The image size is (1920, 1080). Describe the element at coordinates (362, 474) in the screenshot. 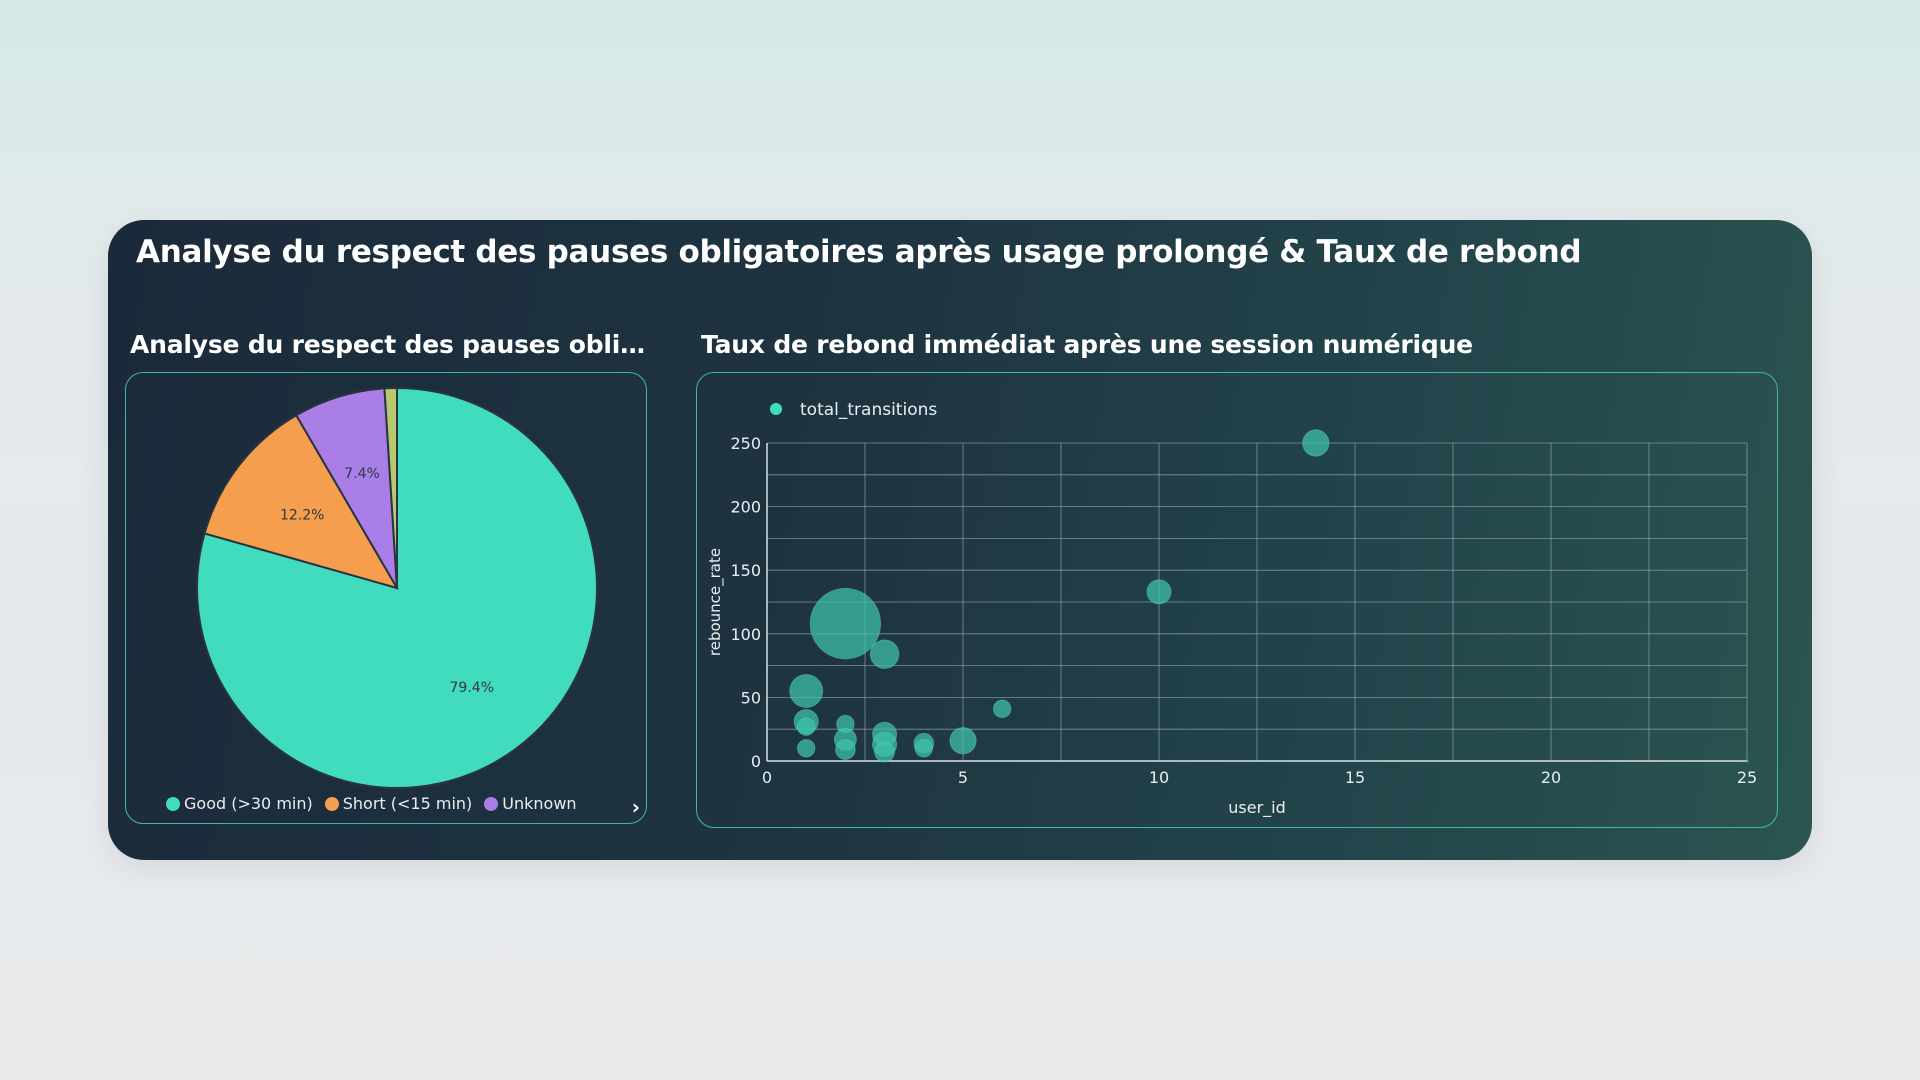

I see `pie-slice-label: 7.4%` at that location.